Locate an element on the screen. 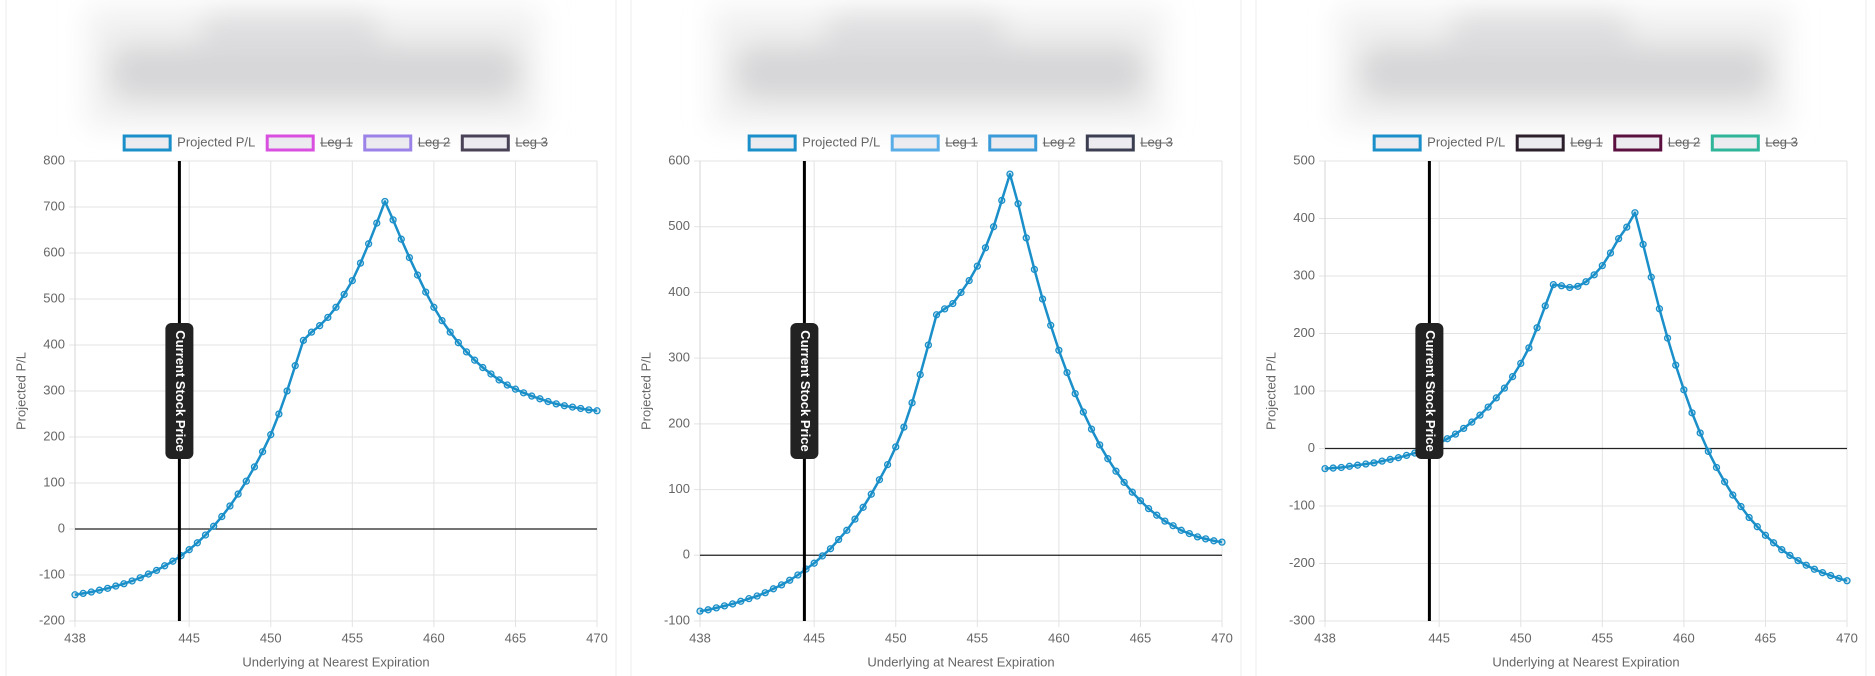 The height and width of the screenshot is (676, 1875). x-tick-label: 450 is located at coordinates (896, 637).